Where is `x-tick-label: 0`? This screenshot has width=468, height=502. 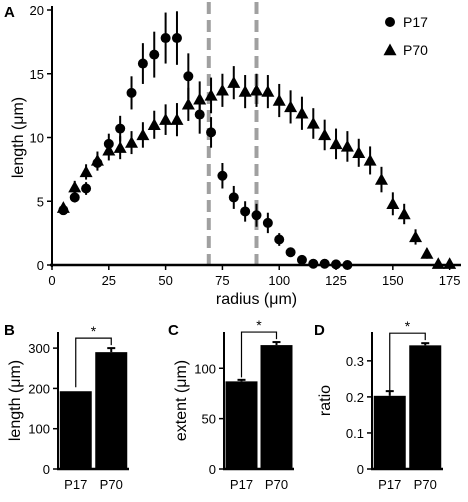
x-tick-label: 0 is located at coordinates (51, 280).